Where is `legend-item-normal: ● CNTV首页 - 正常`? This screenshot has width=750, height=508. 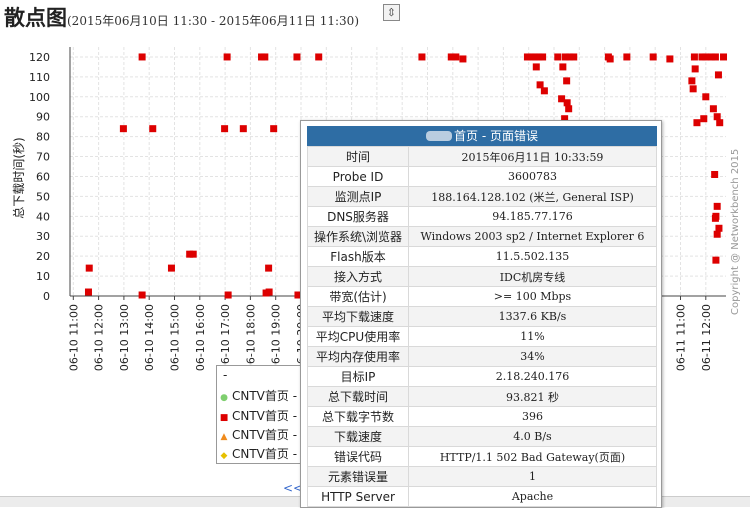
legend-item-normal: ● CNTV首页 - 正常 is located at coordinates (263, 396).